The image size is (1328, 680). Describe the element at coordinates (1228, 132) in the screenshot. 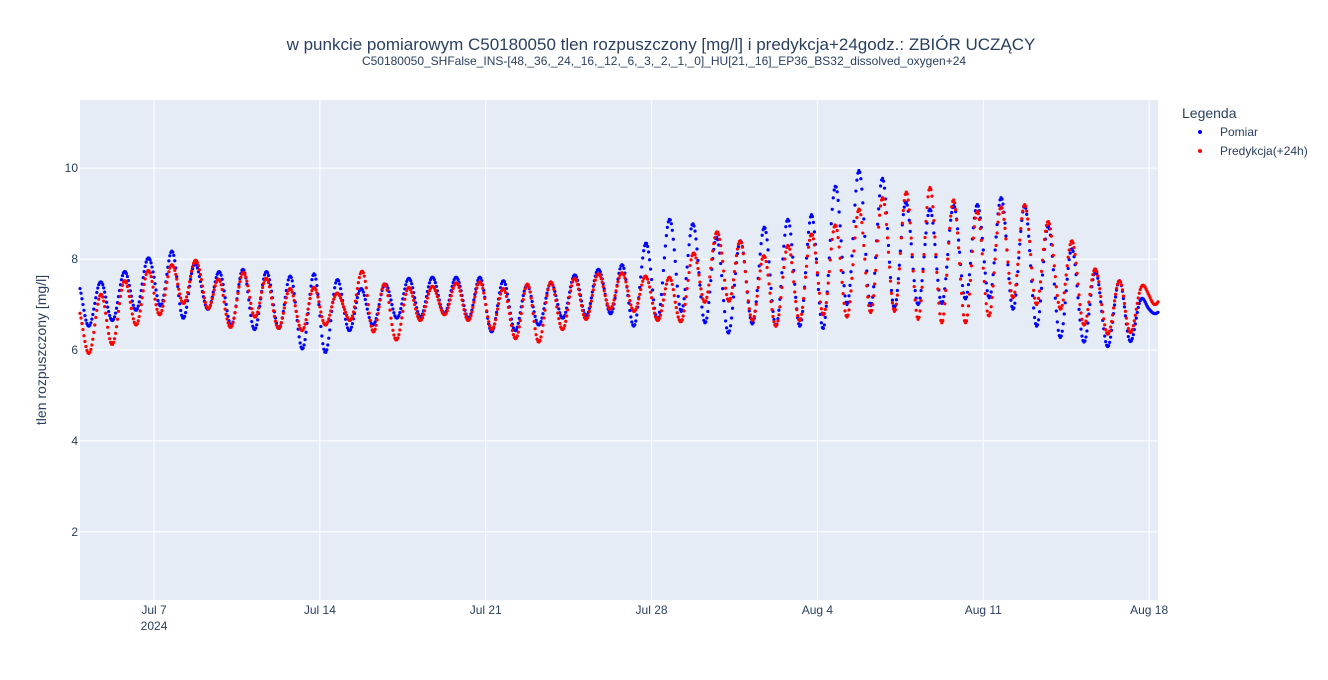

I see `legend-item-pomiar: Pomiar` at that location.